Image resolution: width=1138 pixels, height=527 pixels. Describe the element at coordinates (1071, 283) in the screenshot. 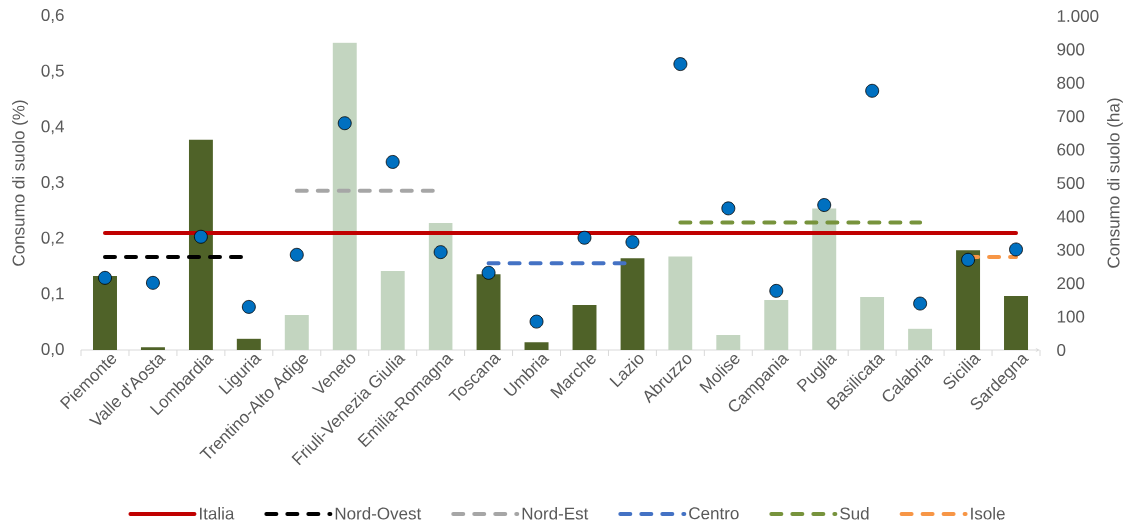

I see `y2-tick-label: 200` at that location.